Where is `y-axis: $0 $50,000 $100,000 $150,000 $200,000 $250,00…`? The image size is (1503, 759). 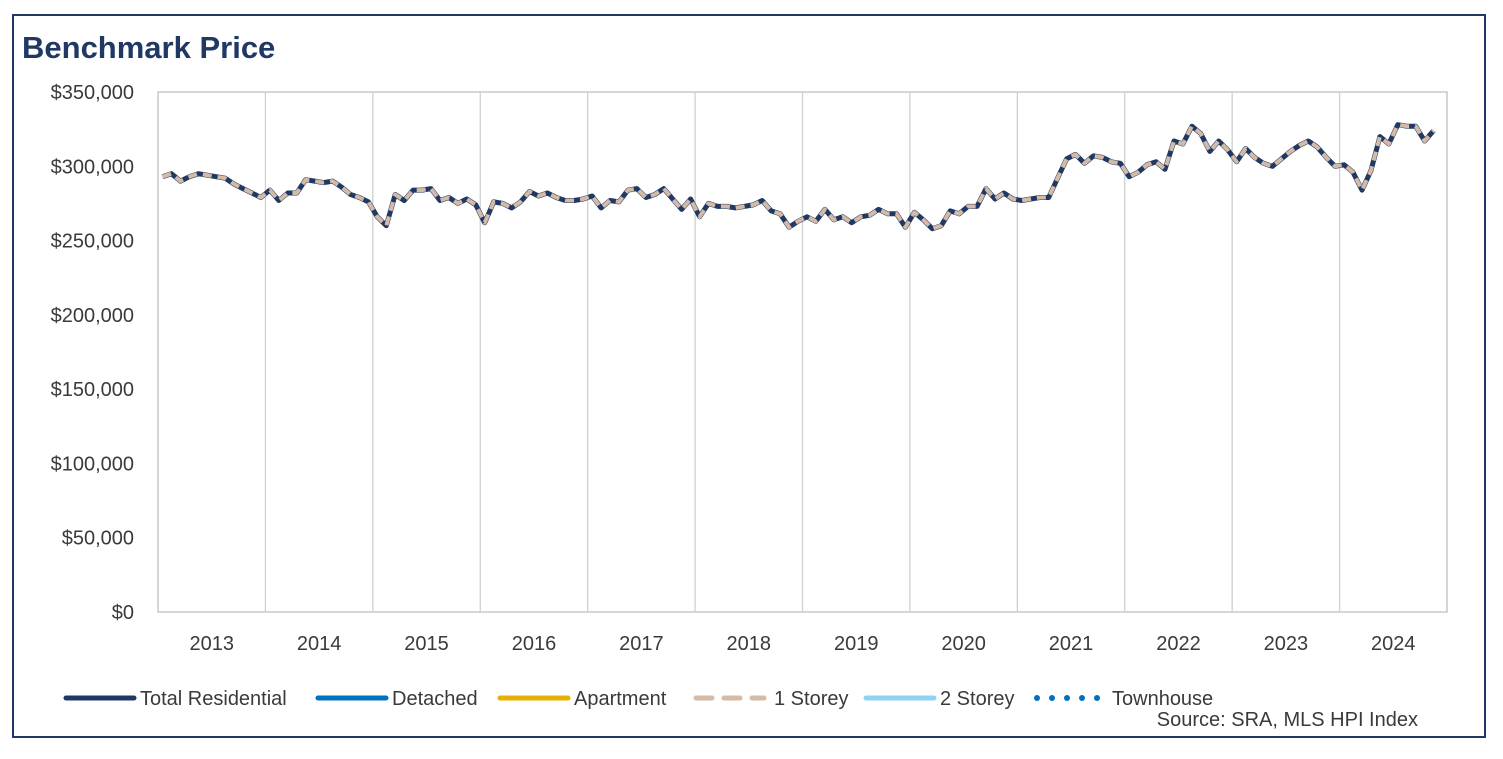 y-axis: $0 $50,000 $100,000 $150,000 $200,000 $250,00… is located at coordinates (92, 353).